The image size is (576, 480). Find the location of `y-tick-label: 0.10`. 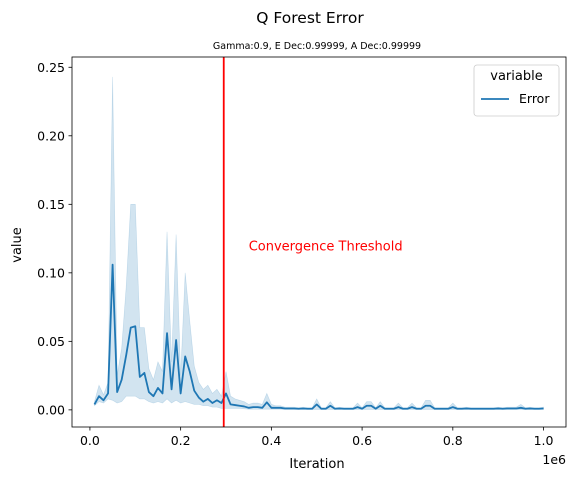

y-tick-label: 0.10 is located at coordinates (51, 272).